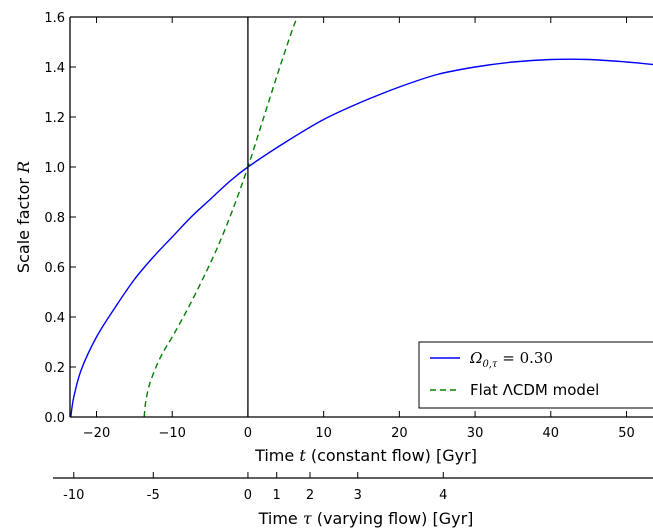 The width and height of the screenshot is (653, 532). Describe the element at coordinates (365, 455) in the screenshot. I see `x-axis-label: Time t (constant flow) [Gyr]` at that location.